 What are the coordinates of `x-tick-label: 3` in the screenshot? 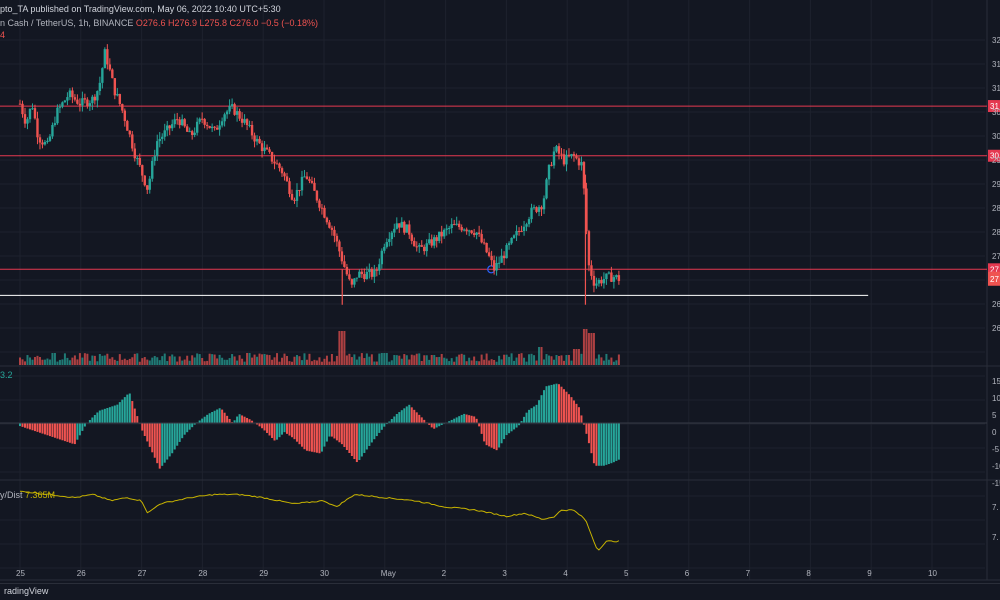 It's located at (504, 573).